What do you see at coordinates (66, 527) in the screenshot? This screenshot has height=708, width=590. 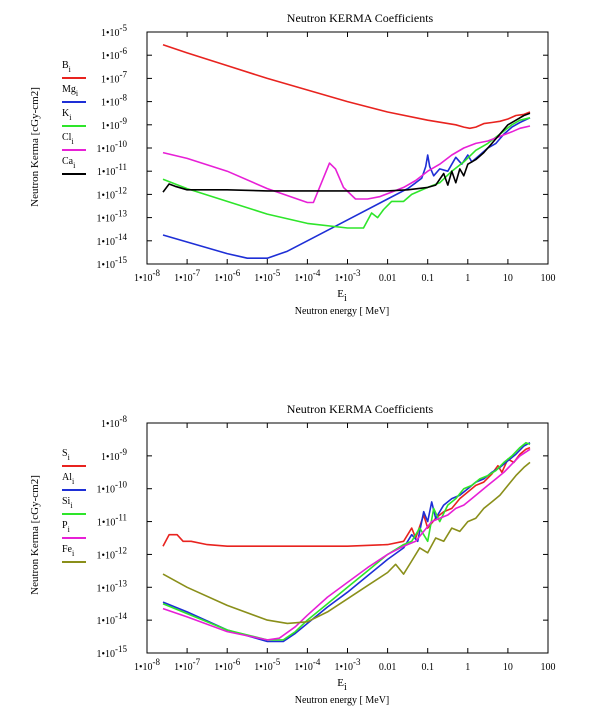 I see `legend-label-p: Pi` at bounding box center [66, 527].